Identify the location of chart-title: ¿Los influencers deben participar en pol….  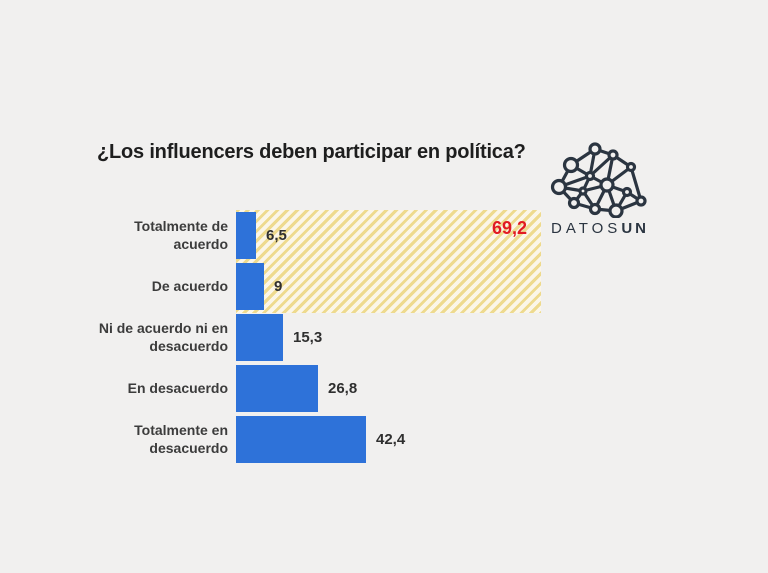
(311, 152).